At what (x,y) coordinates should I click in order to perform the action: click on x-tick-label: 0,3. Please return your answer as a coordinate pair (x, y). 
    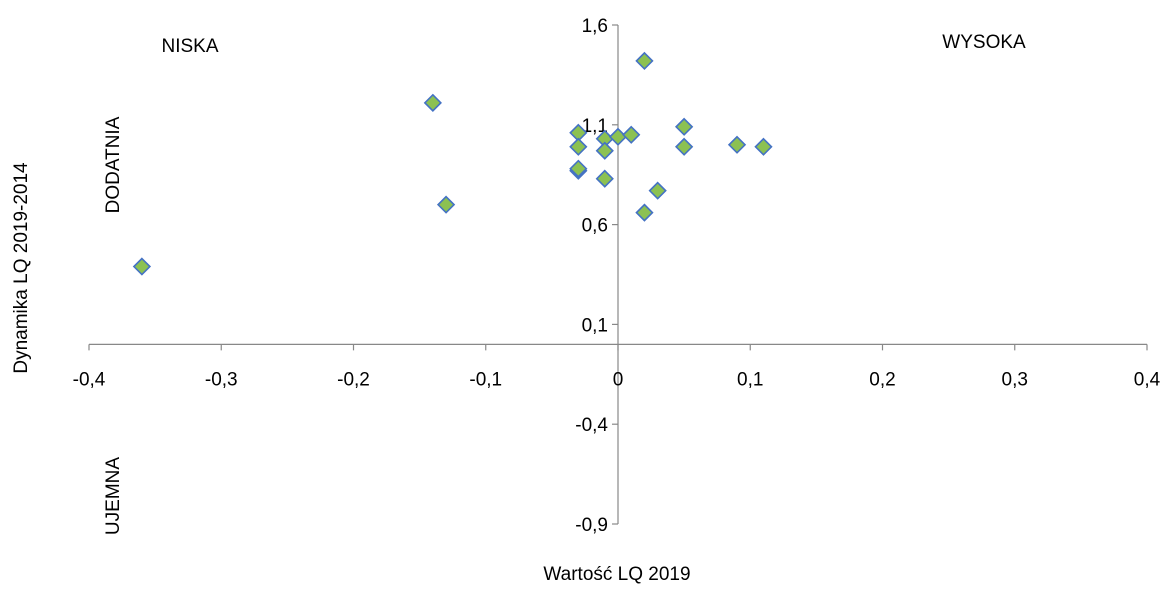
    Looking at the image, I should click on (1015, 379).